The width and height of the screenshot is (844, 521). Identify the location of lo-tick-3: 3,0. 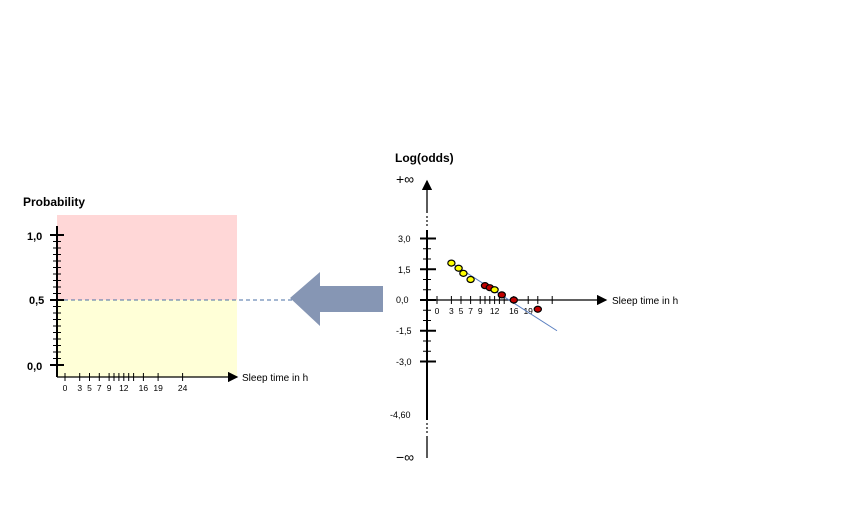
(404, 239).